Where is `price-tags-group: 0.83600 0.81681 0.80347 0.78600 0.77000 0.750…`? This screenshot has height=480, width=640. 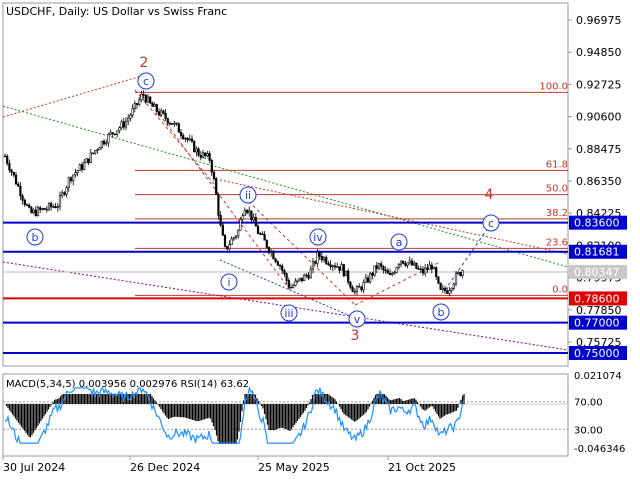
price-tags-group: 0.83600 0.81681 0.80347 0.78600 0.77000 0.750… is located at coordinates (598, 287).